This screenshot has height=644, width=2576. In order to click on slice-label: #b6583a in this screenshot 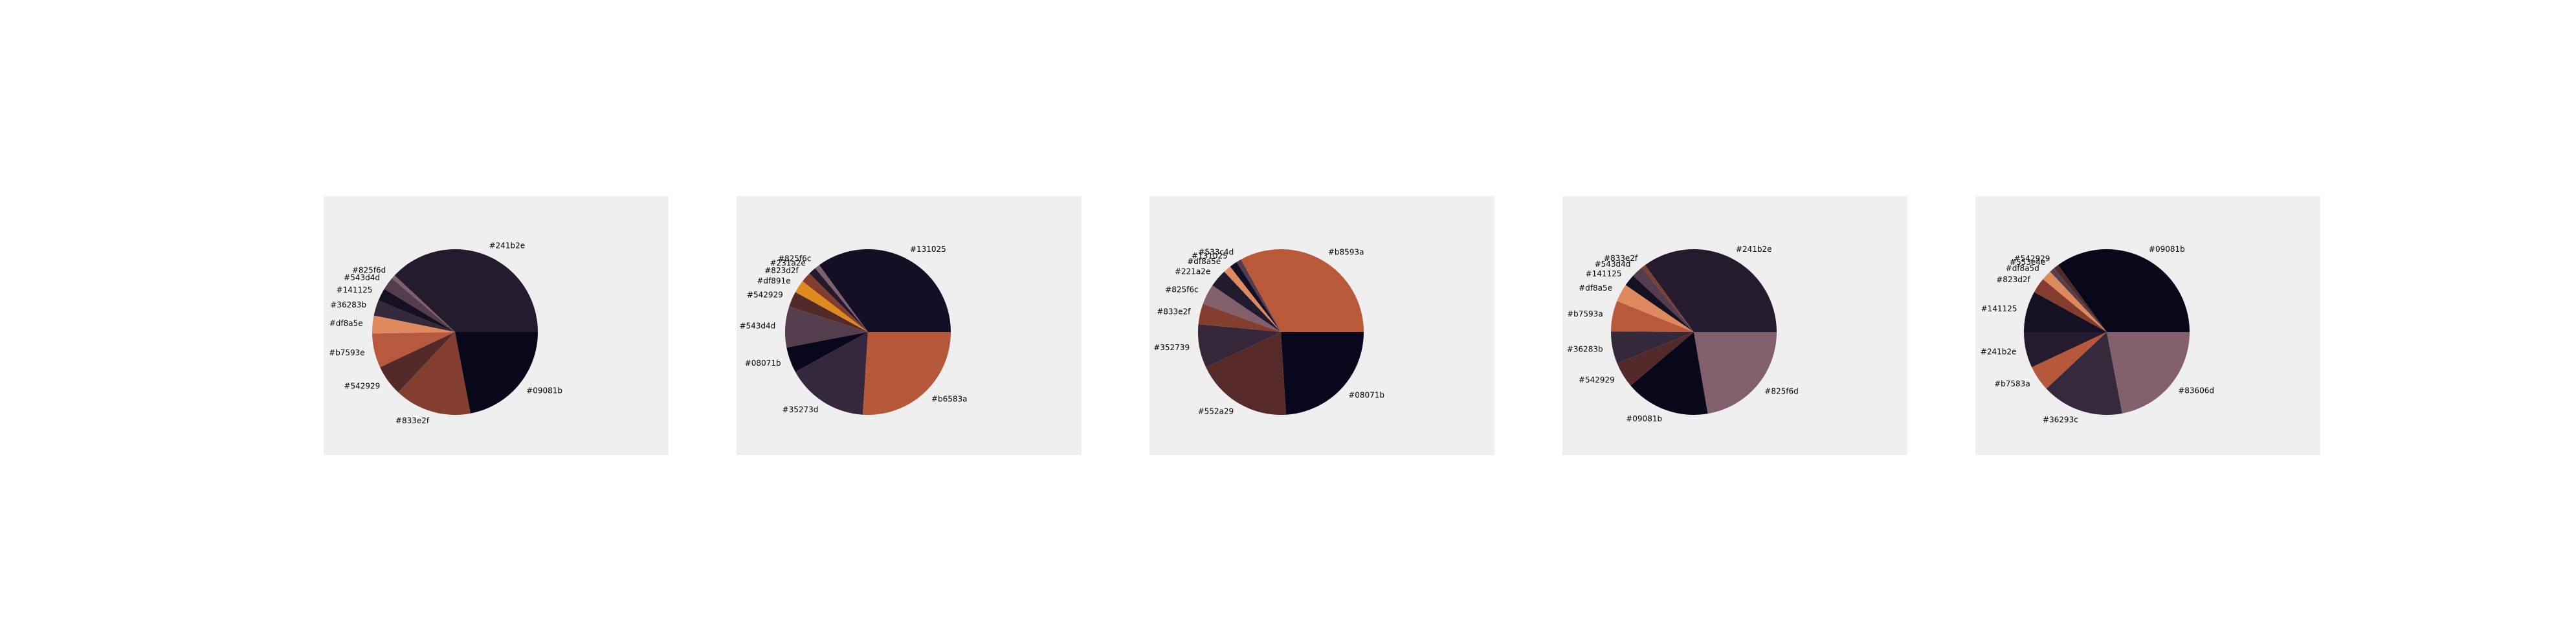, I will do `click(949, 399)`.